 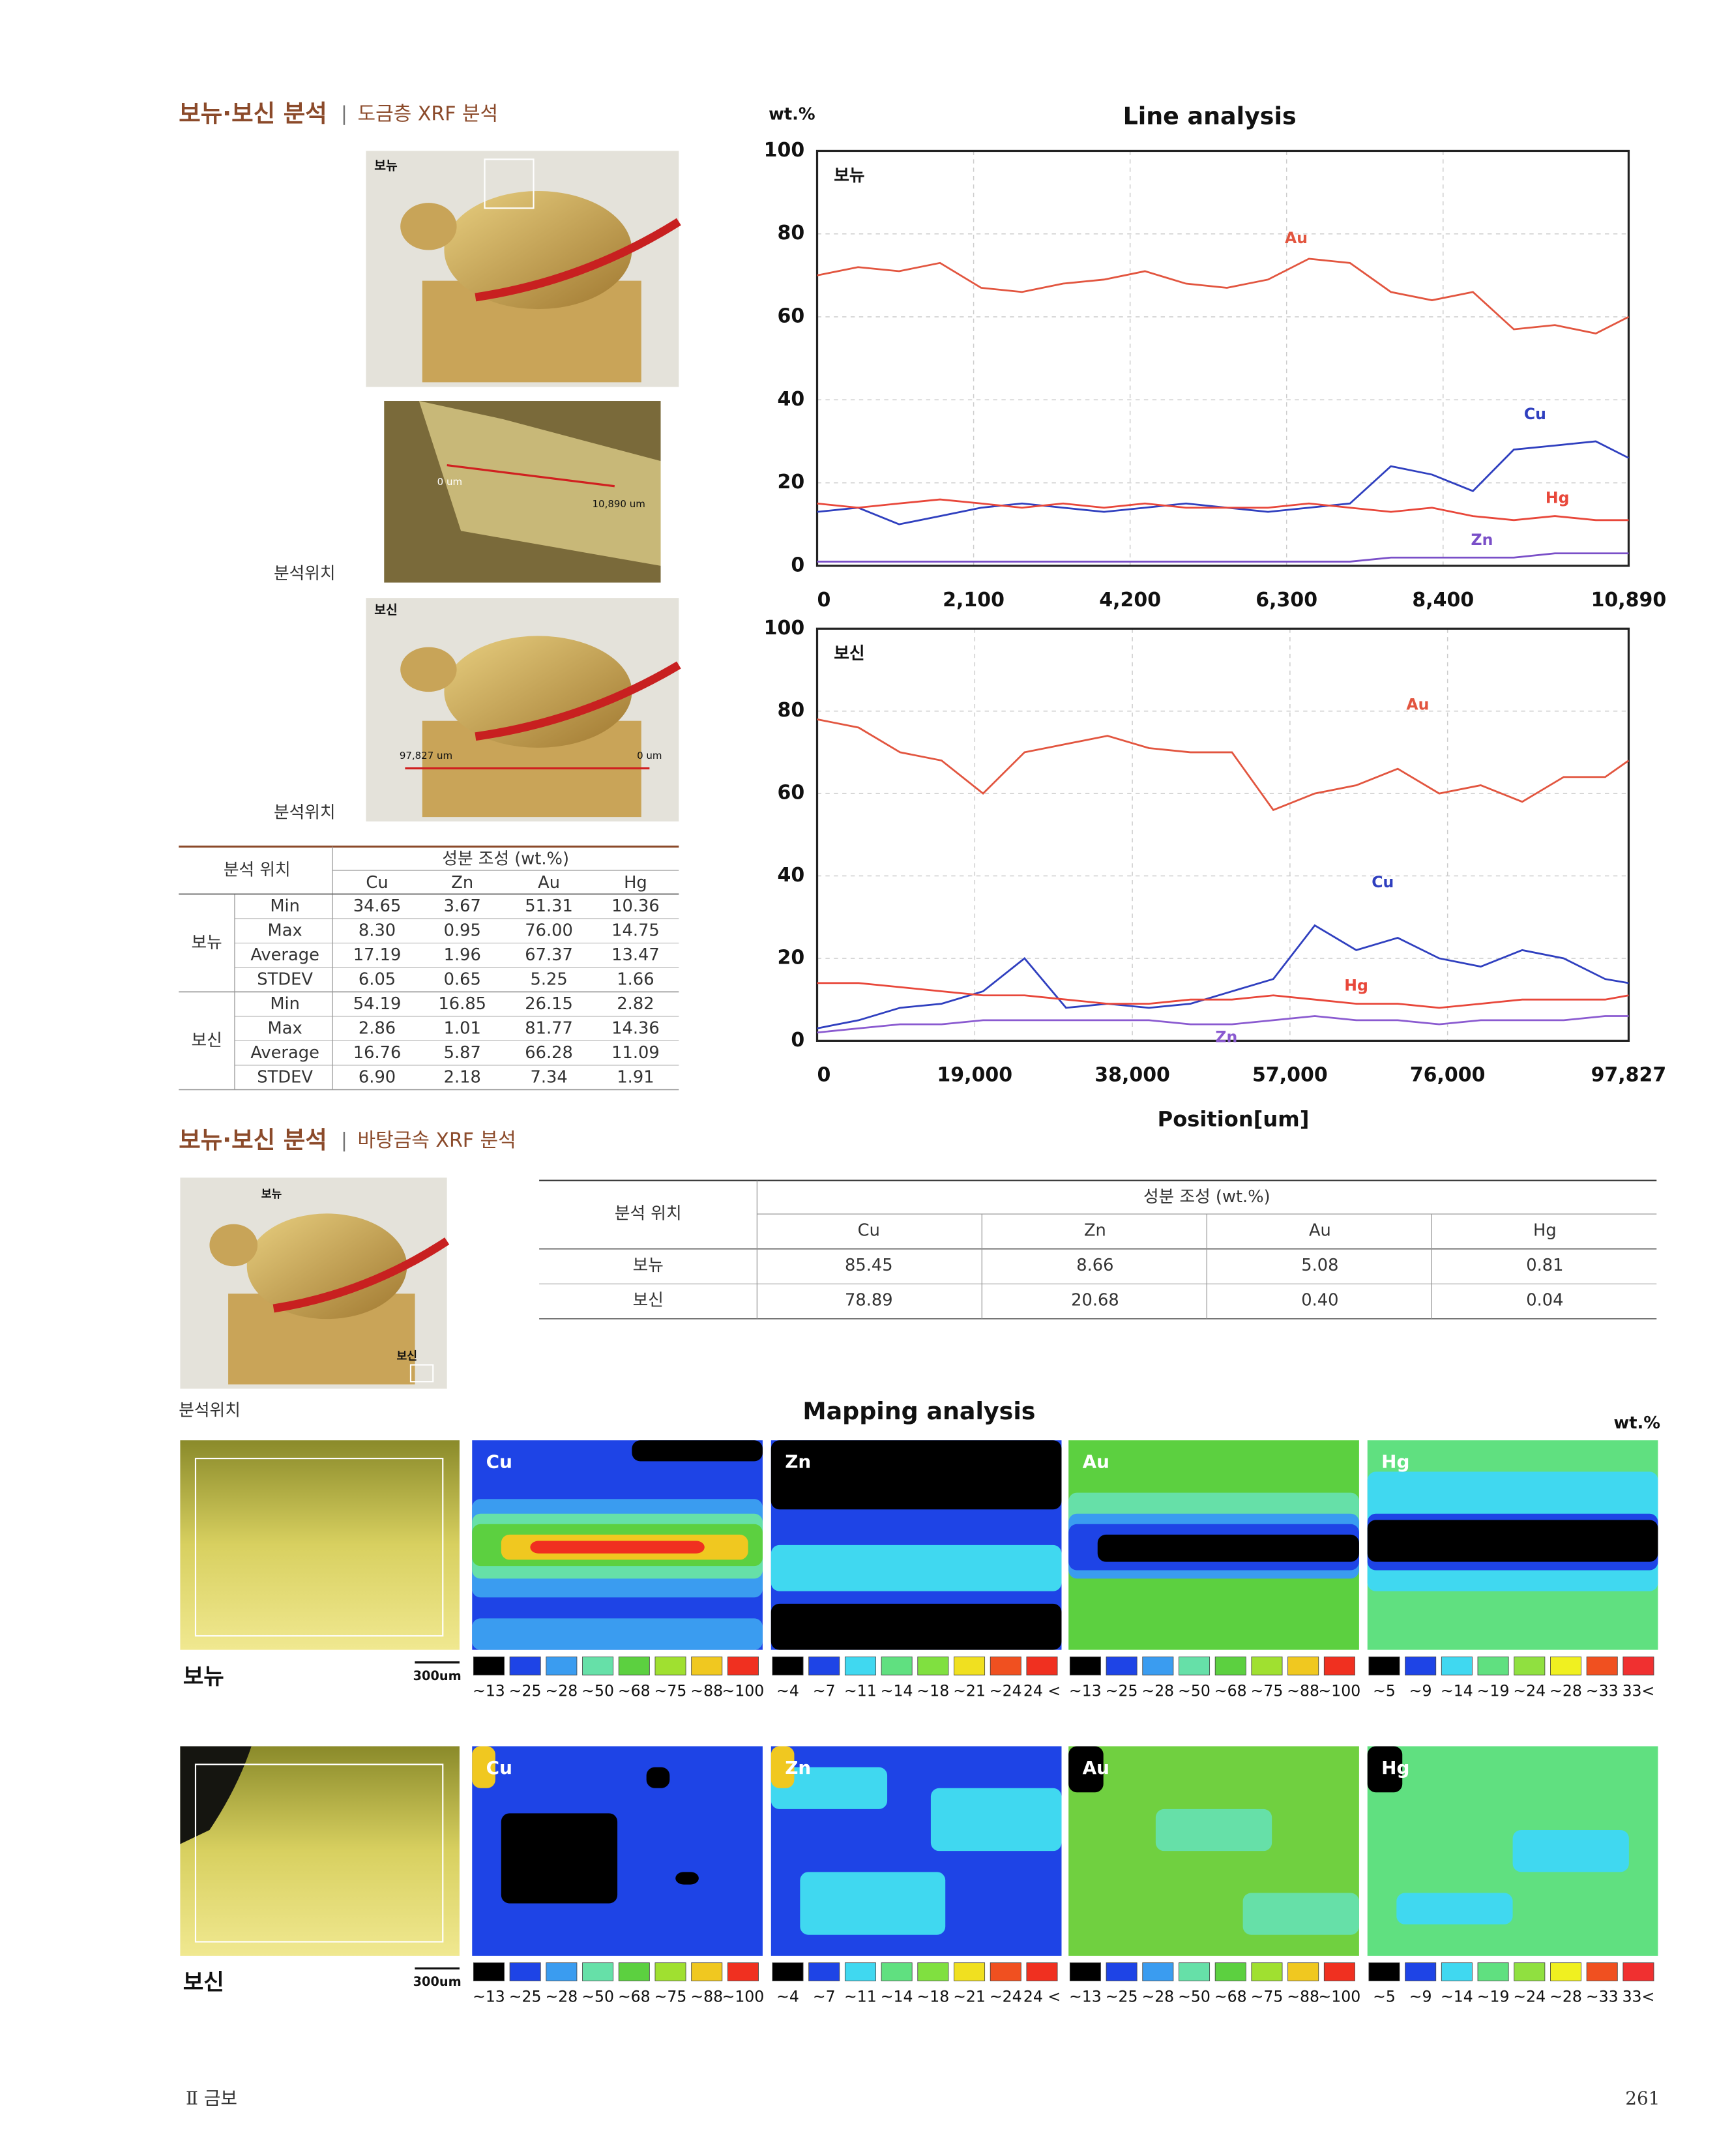 What do you see at coordinates (1603, 1690) in the screenshot?
I see `legend-label: ~33` at bounding box center [1603, 1690].